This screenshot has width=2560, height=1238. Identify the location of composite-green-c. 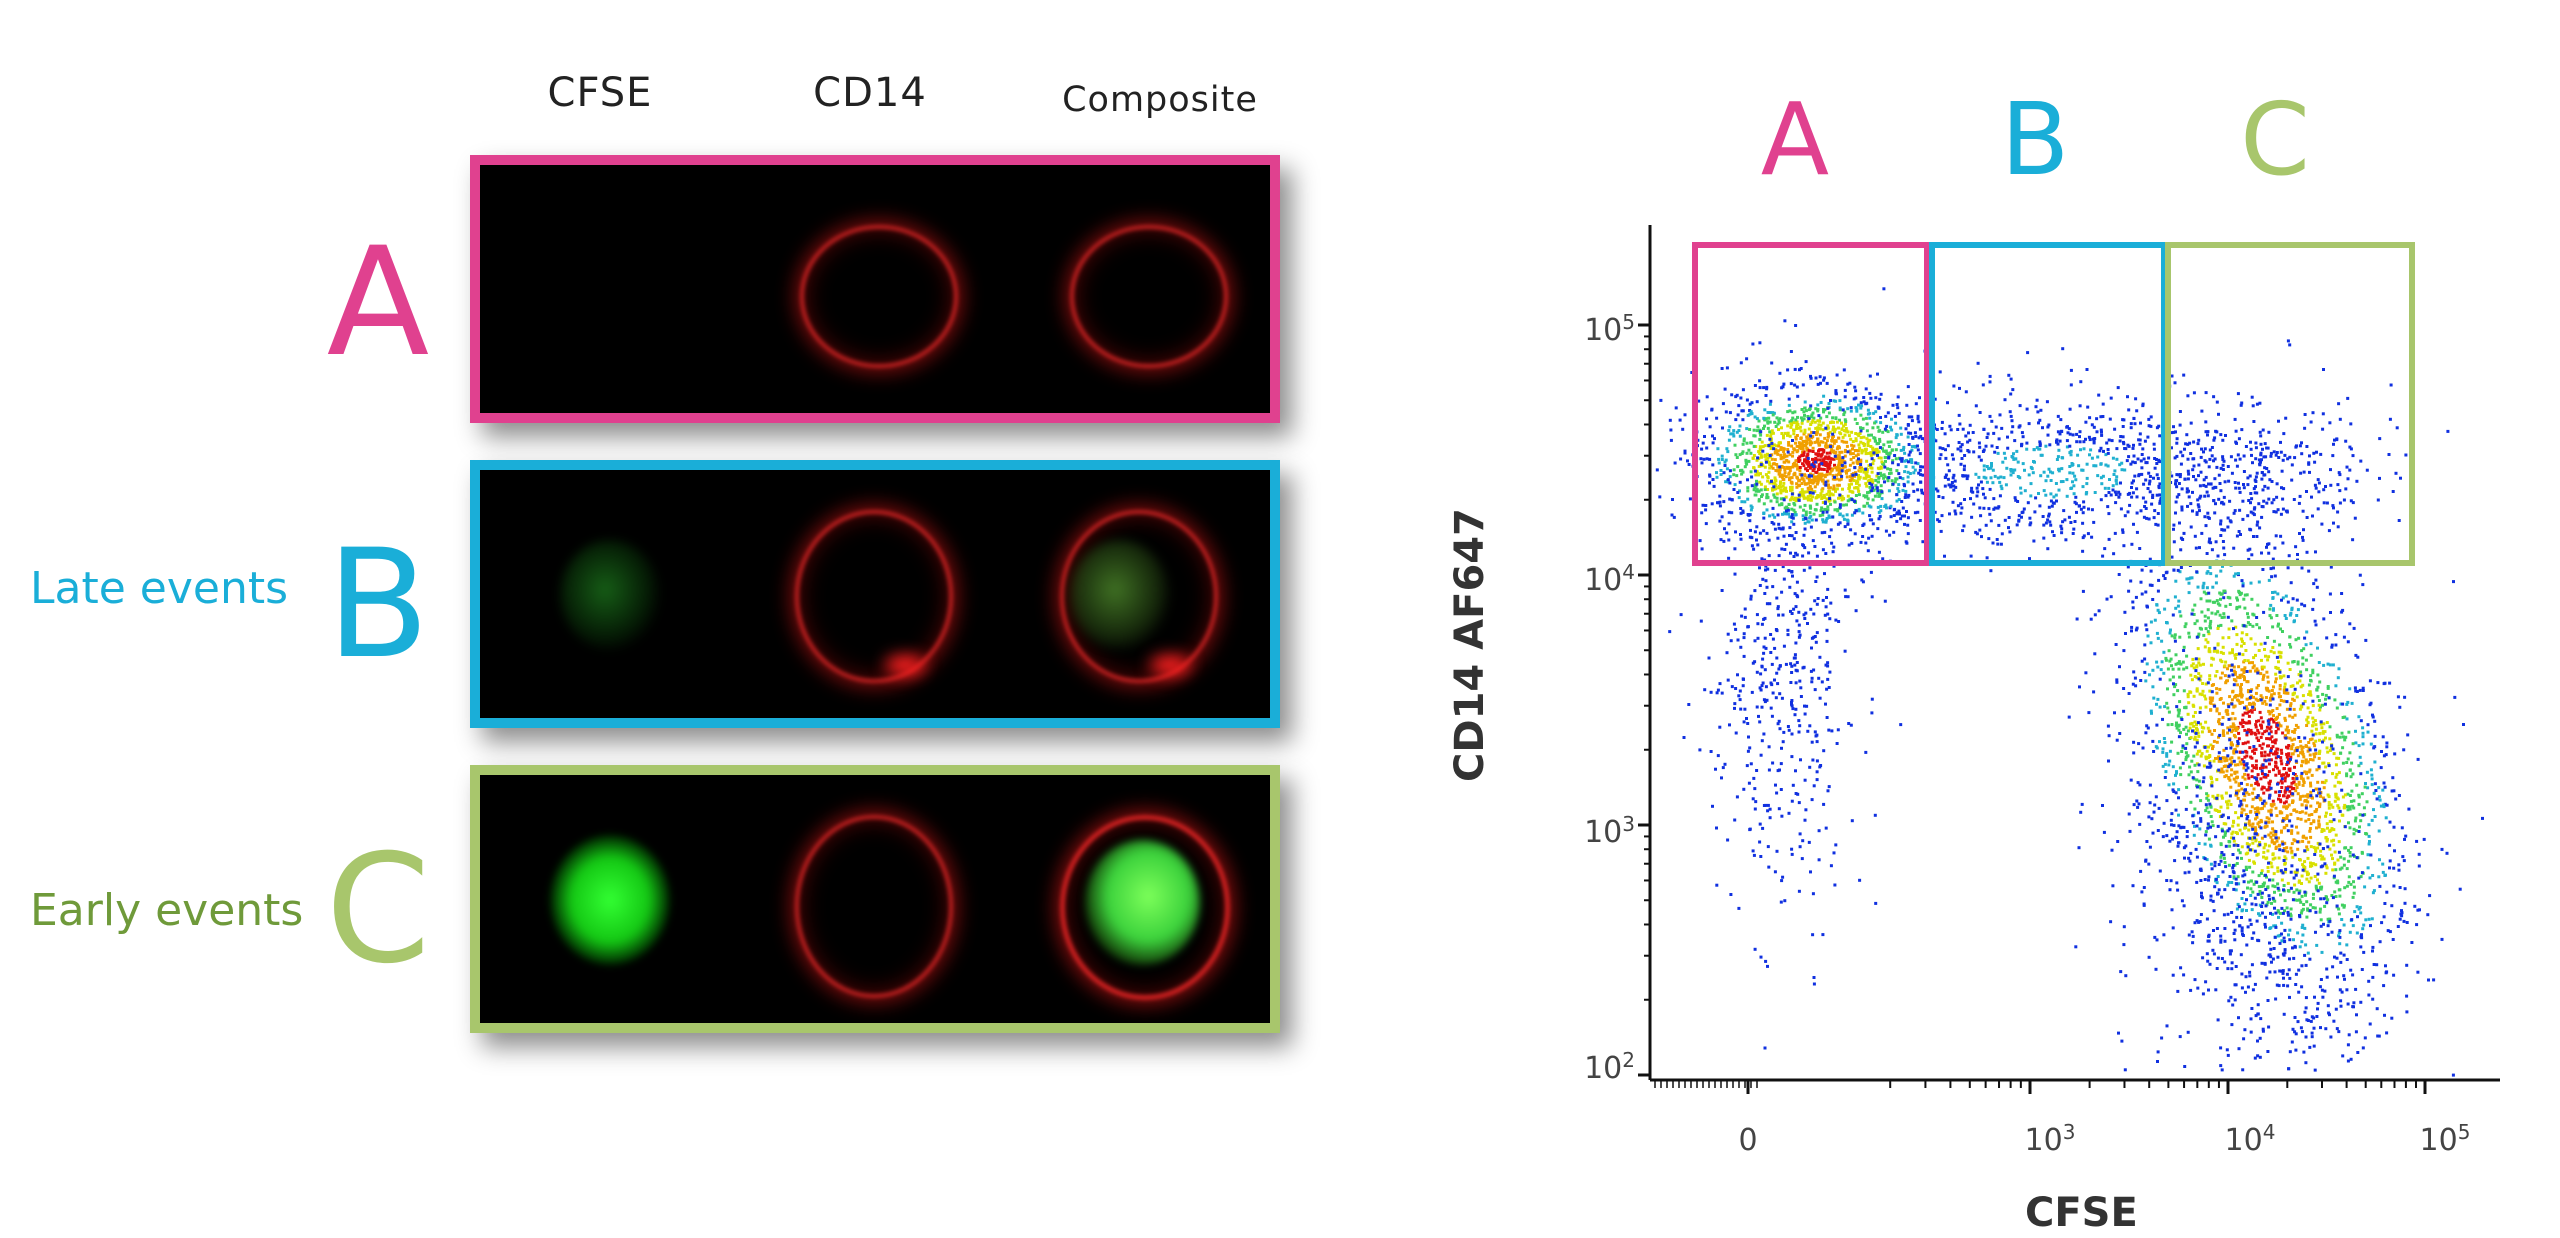
(1142, 902).